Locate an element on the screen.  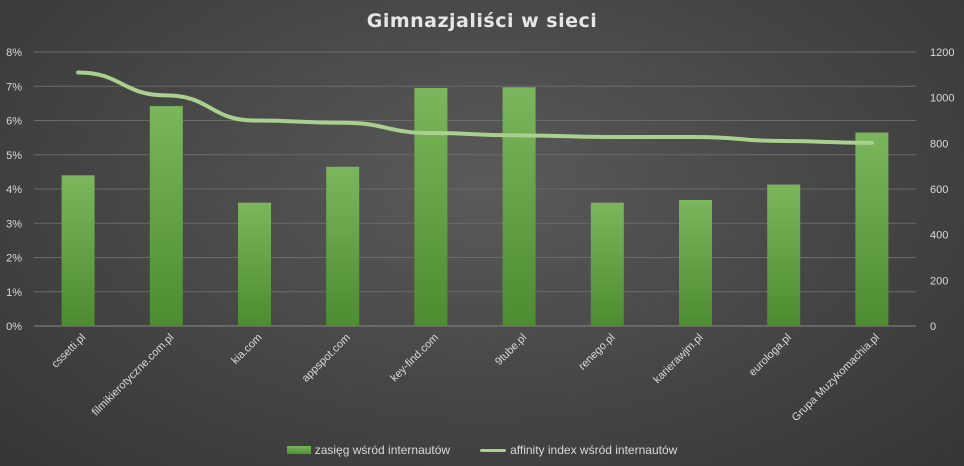
left-tick-label: 7% is located at coordinates (14, 87).